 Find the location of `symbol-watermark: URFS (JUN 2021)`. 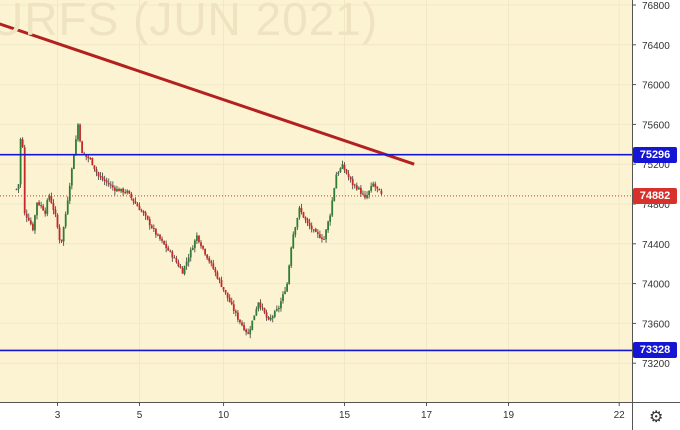

symbol-watermark: URFS (JUN 2021) is located at coordinates (189, 22).